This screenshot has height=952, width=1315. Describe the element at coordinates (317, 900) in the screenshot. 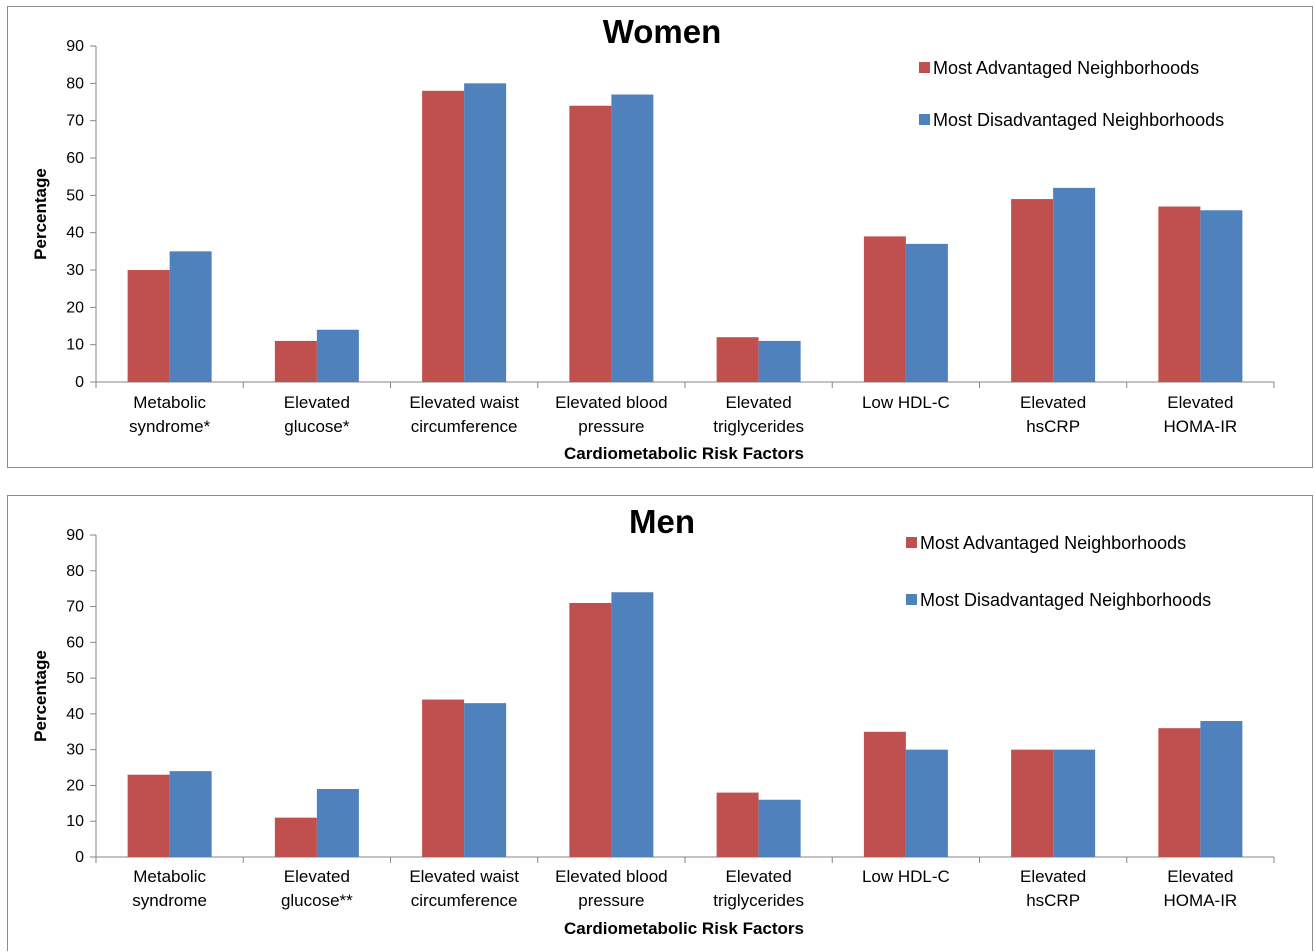

I see `category-label: glucose**` at that location.